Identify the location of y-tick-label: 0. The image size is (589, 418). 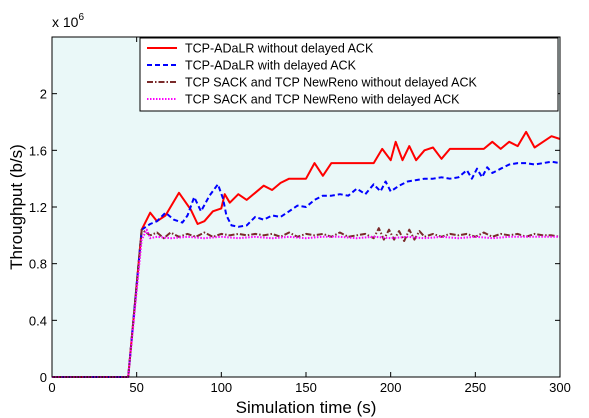
(43, 377).